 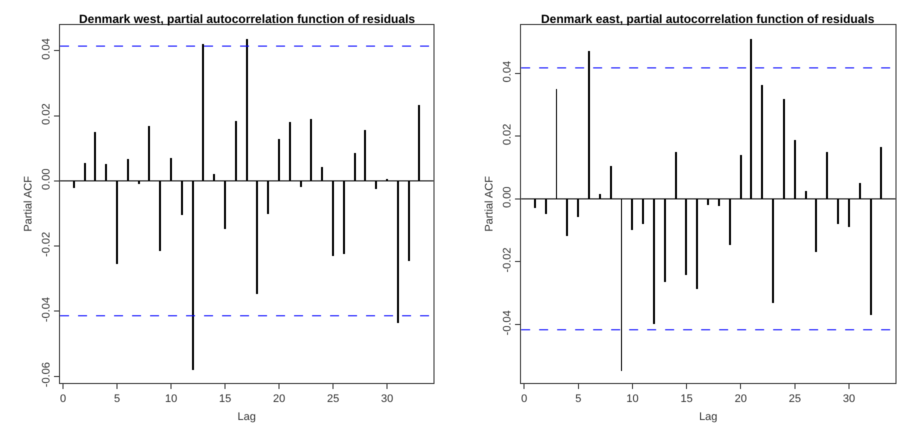 What do you see at coordinates (708, 19) in the screenshot?
I see `chart-title: Denmark east, partial autocorrelation function of residuals` at bounding box center [708, 19].